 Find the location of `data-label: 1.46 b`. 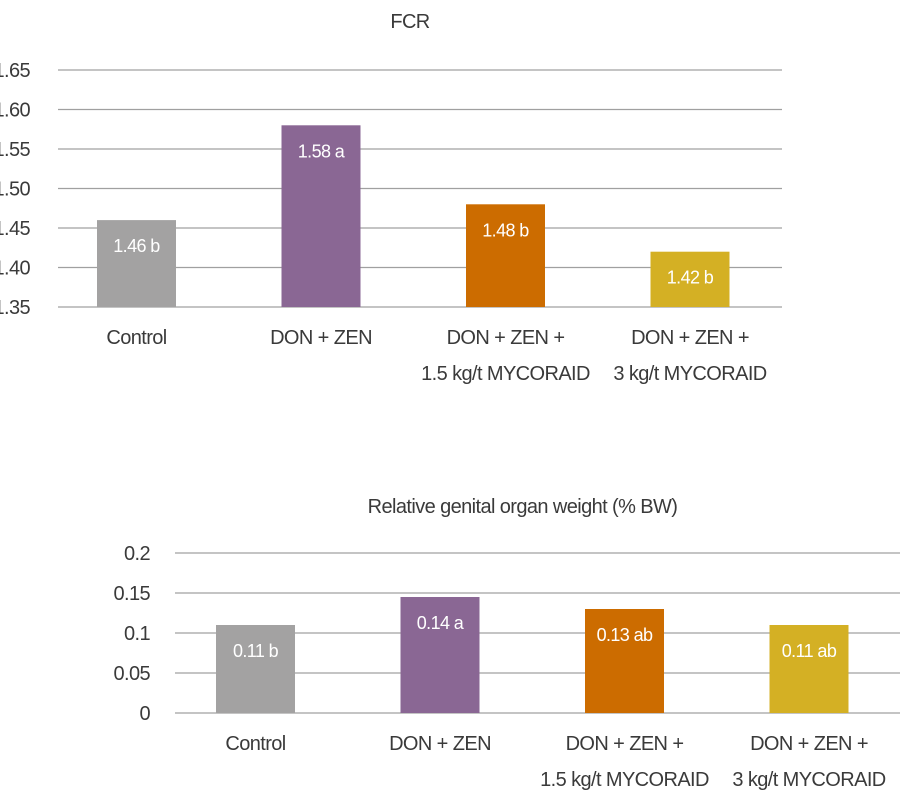

data-label: 1.46 b is located at coordinates (136, 246).